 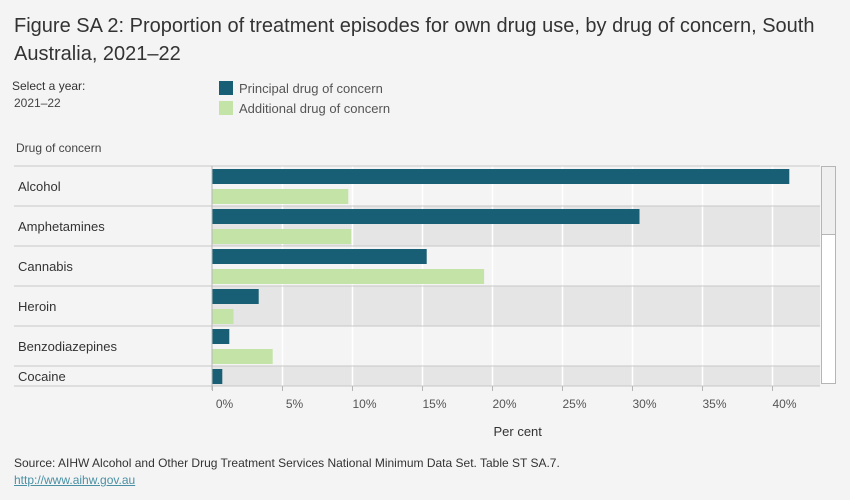 What do you see at coordinates (644, 404) in the screenshot?
I see `x-tick-label: 30%` at bounding box center [644, 404].